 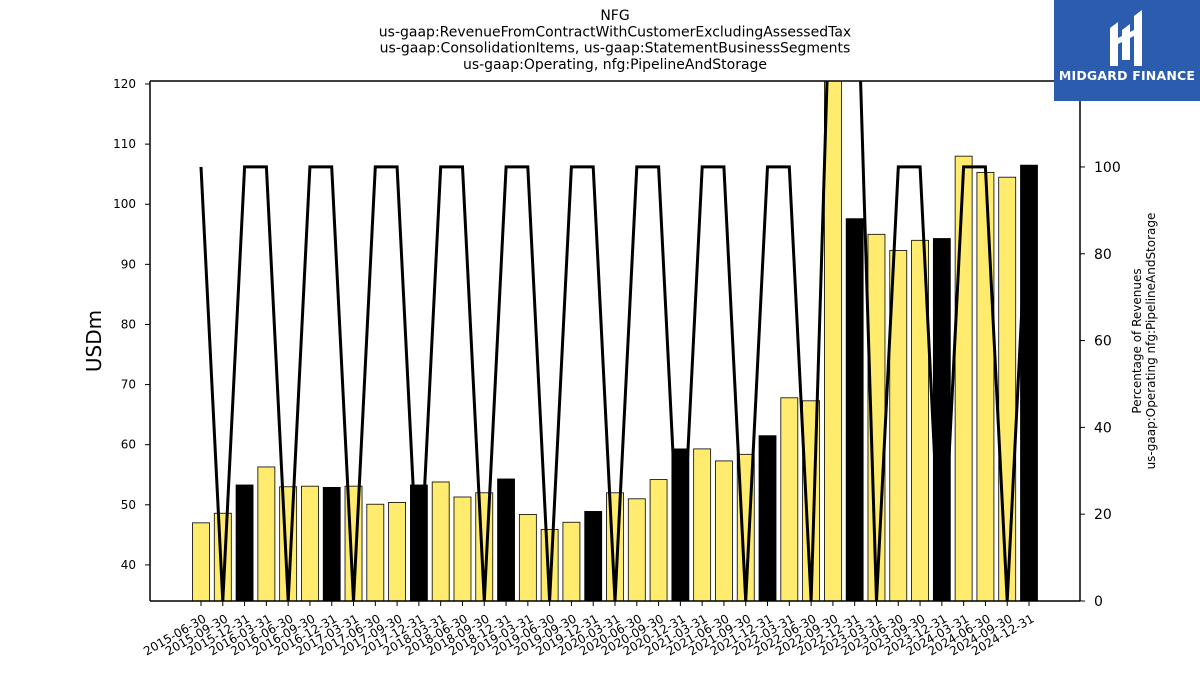 I want to click on y-tick-label: 90, so click(x=128, y=264).